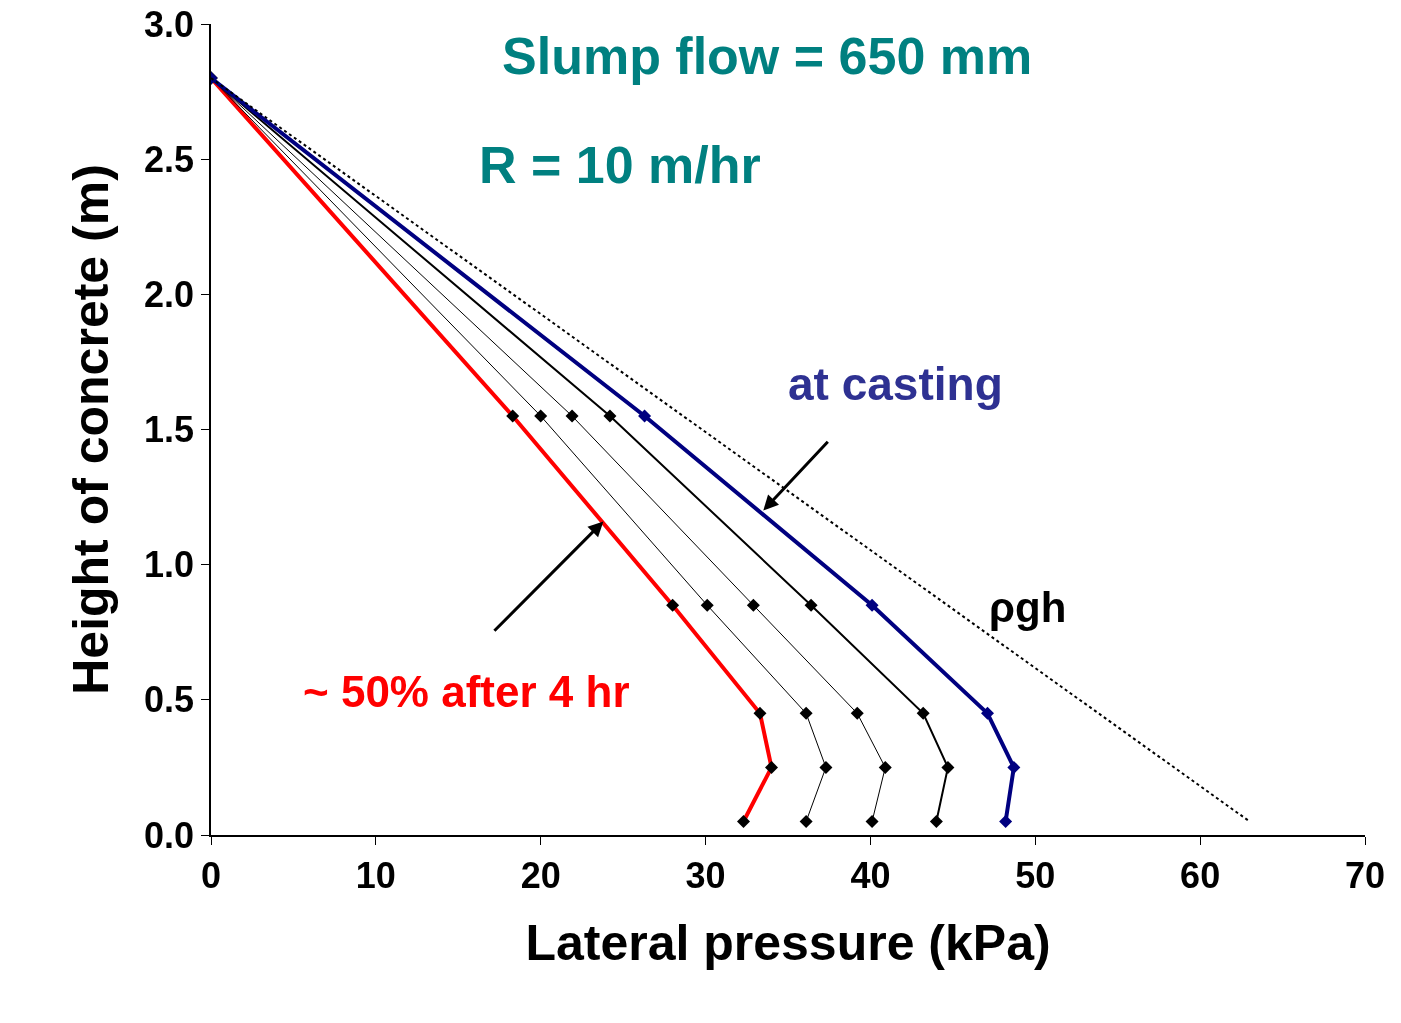 This screenshot has width=1401, height=1023. What do you see at coordinates (466, 691) in the screenshot?
I see `annotation: ~ 50% after 4 hr` at bounding box center [466, 691].